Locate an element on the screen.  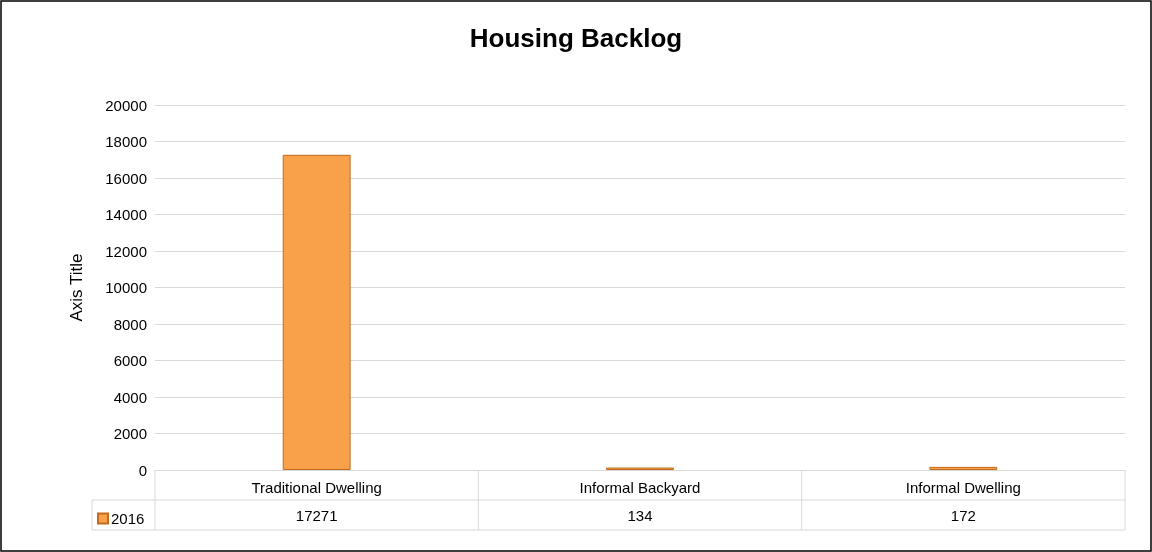
chart-title: Housing Backlog is located at coordinates (576, 38).